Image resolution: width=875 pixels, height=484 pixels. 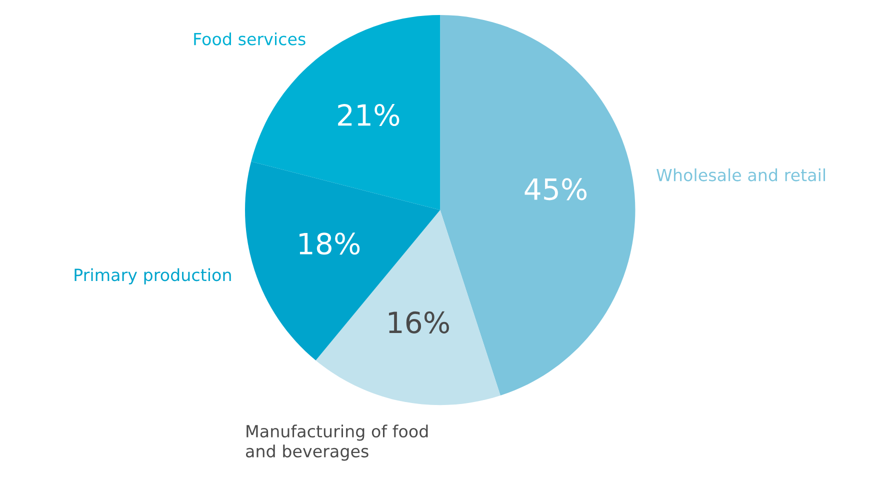 What do you see at coordinates (369, 115) in the screenshot?
I see `data-label: 21%` at bounding box center [369, 115].